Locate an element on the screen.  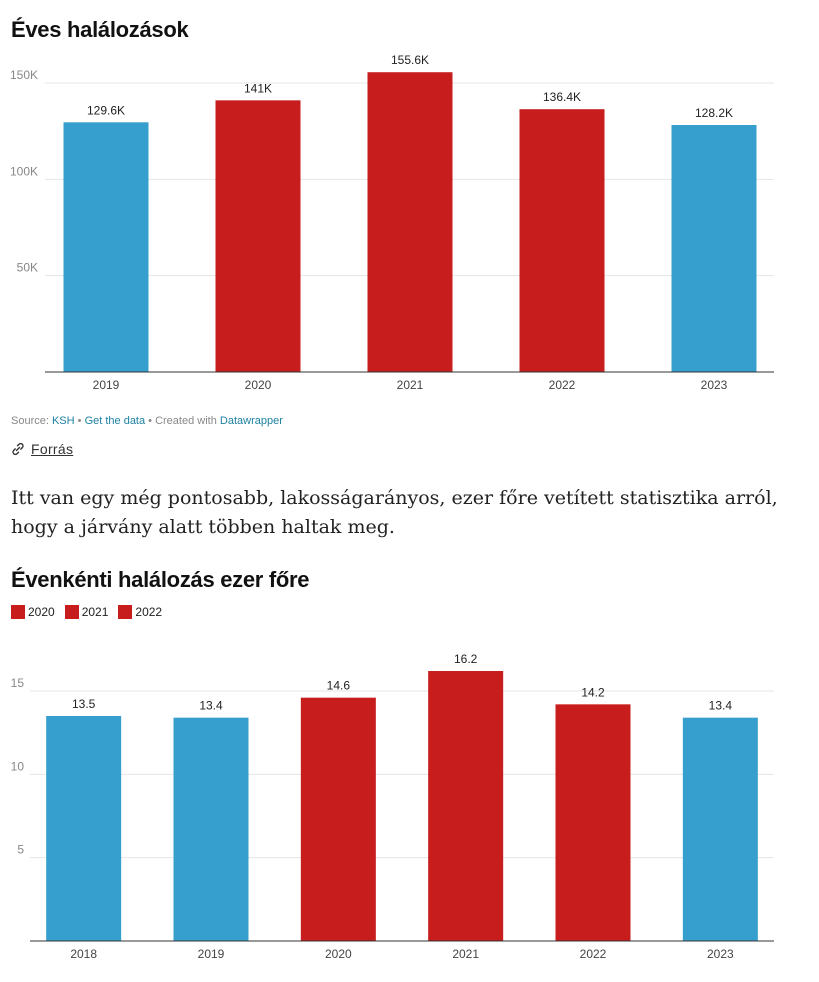
source-link-label: Forrás is located at coordinates (52, 449).